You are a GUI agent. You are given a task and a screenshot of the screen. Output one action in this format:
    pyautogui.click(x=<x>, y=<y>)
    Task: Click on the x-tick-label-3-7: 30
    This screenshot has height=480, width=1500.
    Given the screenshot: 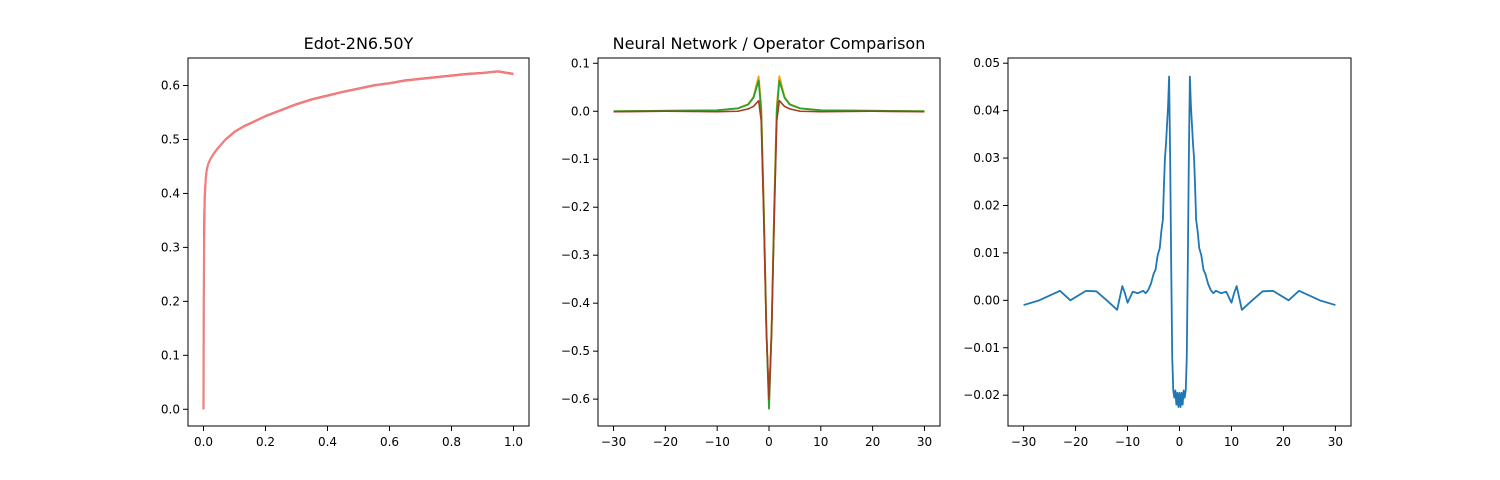 What is the action you would take?
    pyautogui.click(x=1335, y=442)
    